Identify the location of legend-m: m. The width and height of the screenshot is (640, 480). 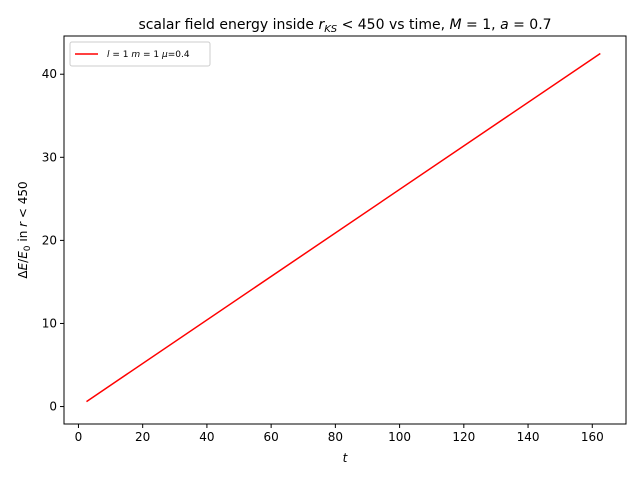
(135, 55).